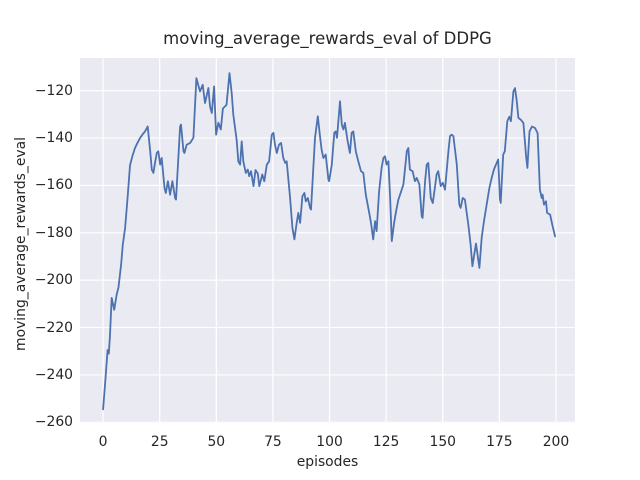 The height and width of the screenshot is (480, 640). I want to click on y-tick-label: −120, so click(53, 90).